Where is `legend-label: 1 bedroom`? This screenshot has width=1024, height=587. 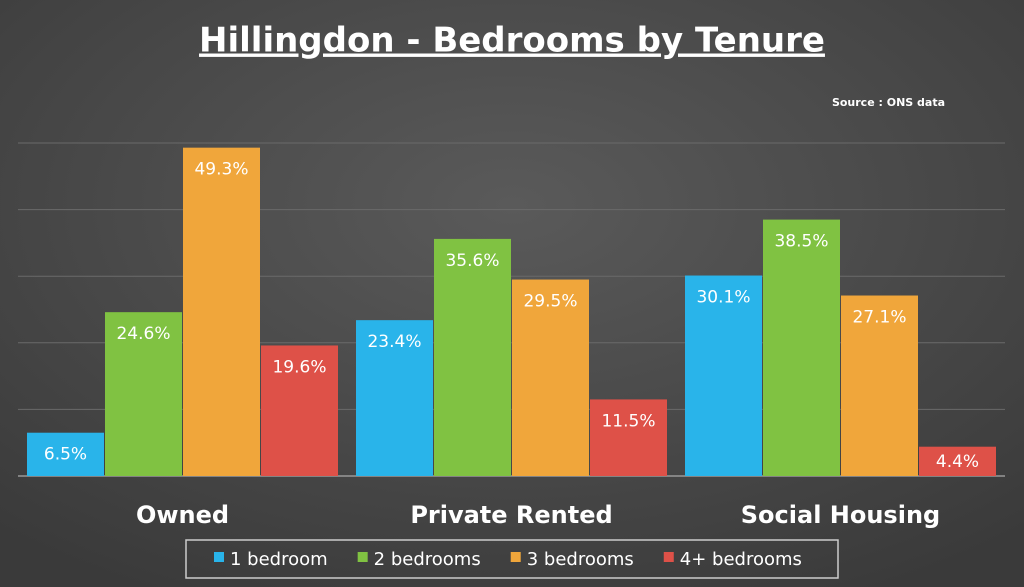 legend-label: 1 bedroom is located at coordinates (279, 559).